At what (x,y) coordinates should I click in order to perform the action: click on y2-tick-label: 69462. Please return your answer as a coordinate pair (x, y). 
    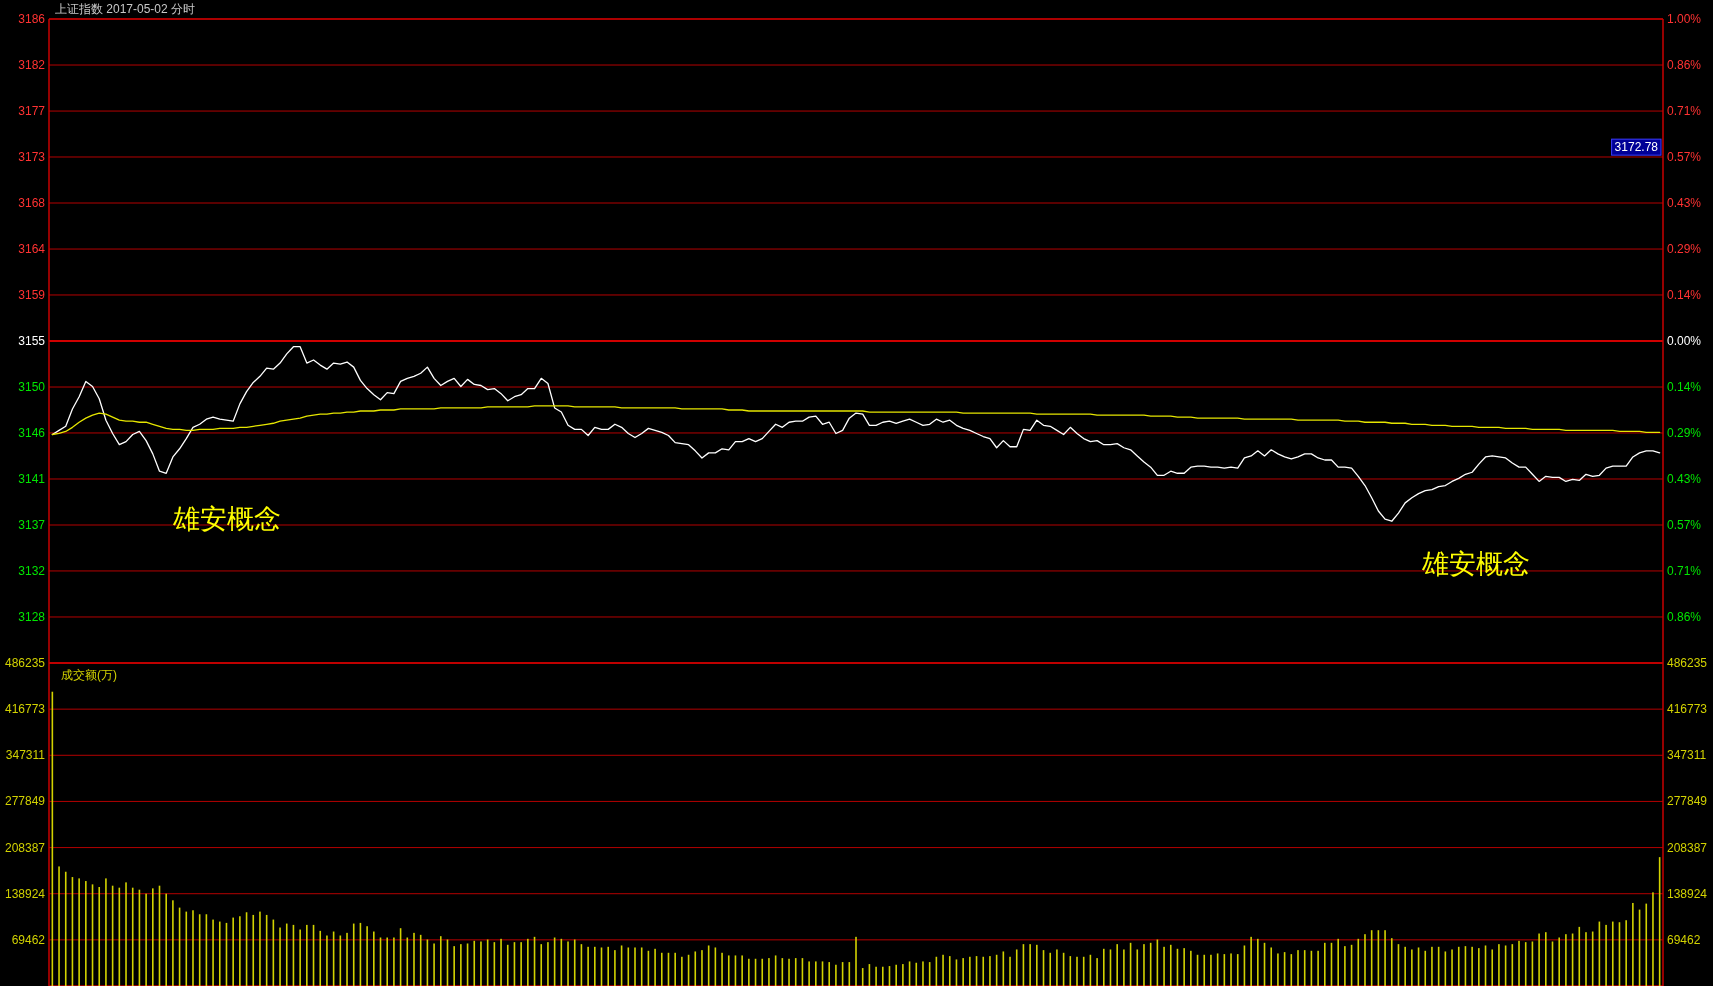
    Looking at the image, I should click on (1684, 939).